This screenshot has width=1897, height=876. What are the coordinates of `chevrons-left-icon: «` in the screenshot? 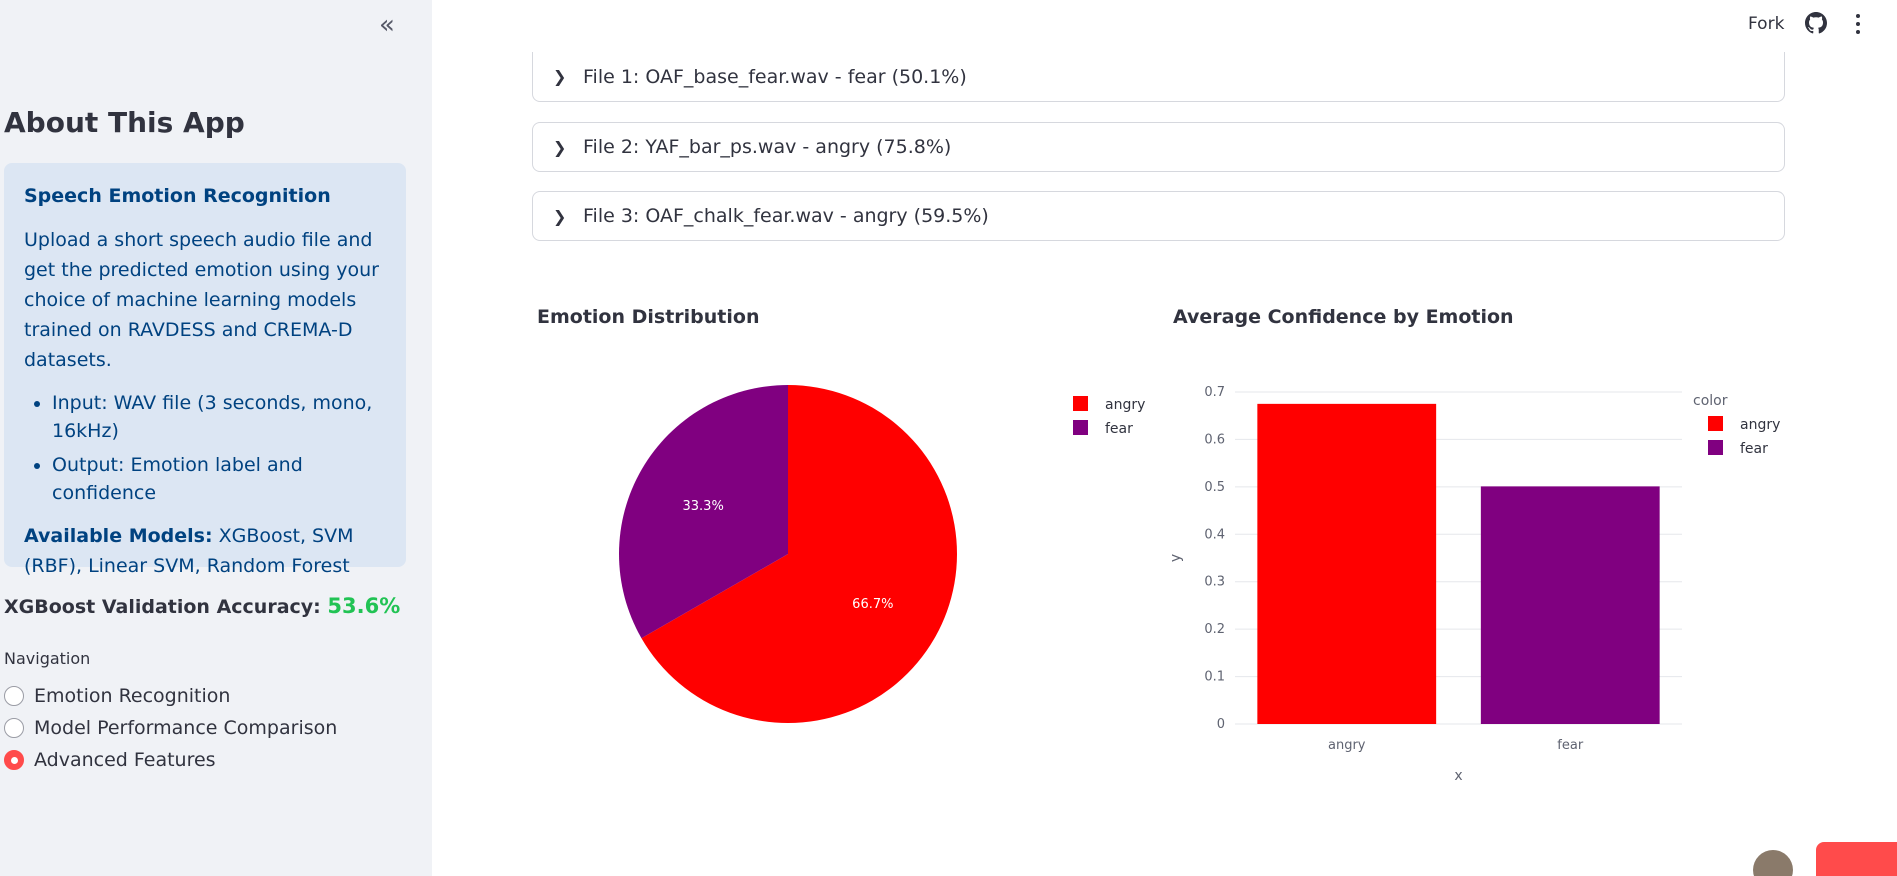 It's located at (387, 25).